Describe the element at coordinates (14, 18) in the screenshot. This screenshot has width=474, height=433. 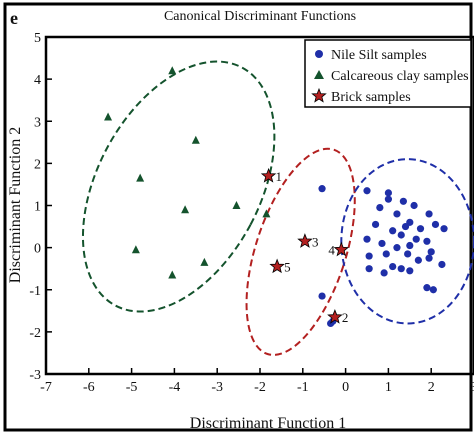
I see `panel-label: e` at that location.